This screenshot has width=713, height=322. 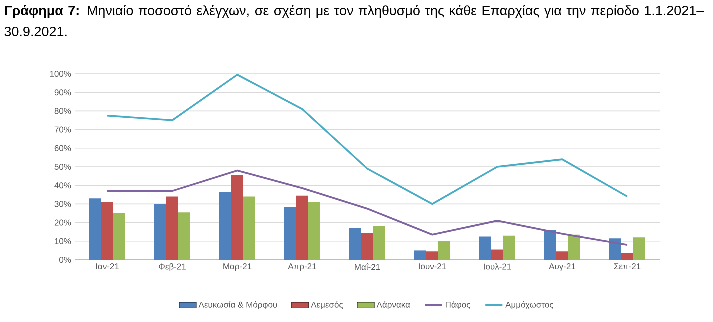 I want to click on x-tick-label: Ιουλ-21, so click(x=498, y=267).